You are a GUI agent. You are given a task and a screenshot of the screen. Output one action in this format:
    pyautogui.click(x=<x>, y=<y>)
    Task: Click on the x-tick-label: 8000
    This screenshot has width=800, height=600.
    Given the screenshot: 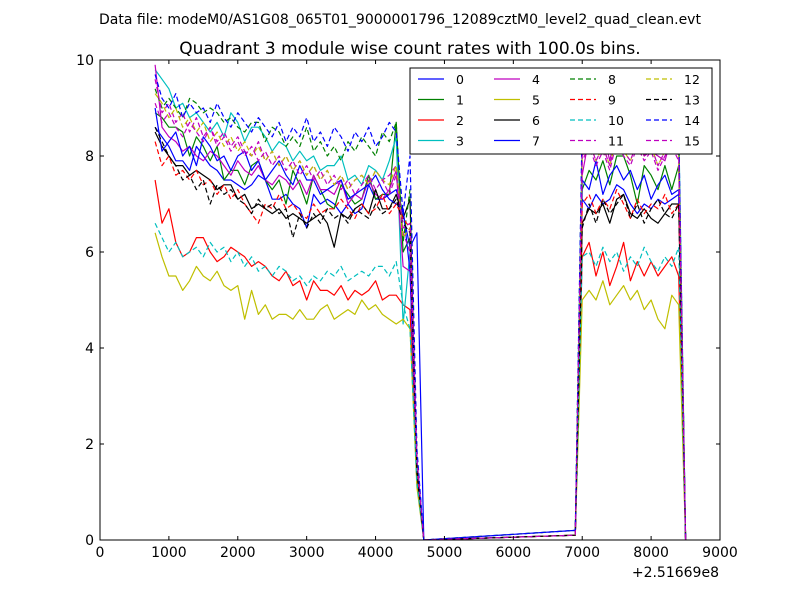 What is the action you would take?
    pyautogui.click(x=651, y=553)
    